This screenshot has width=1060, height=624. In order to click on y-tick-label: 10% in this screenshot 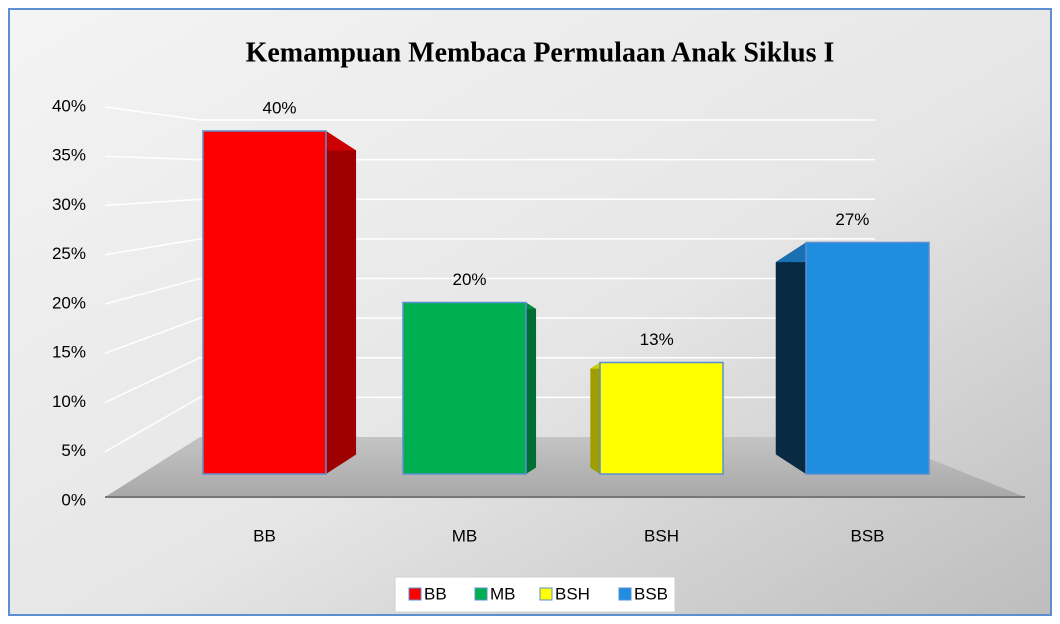, I will do `click(69, 401)`.